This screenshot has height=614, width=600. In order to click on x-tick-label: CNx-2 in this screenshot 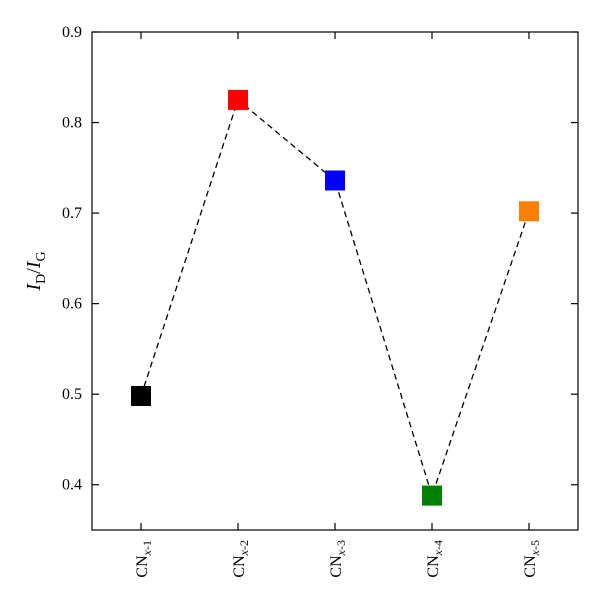, I will do `click(241, 559)`.